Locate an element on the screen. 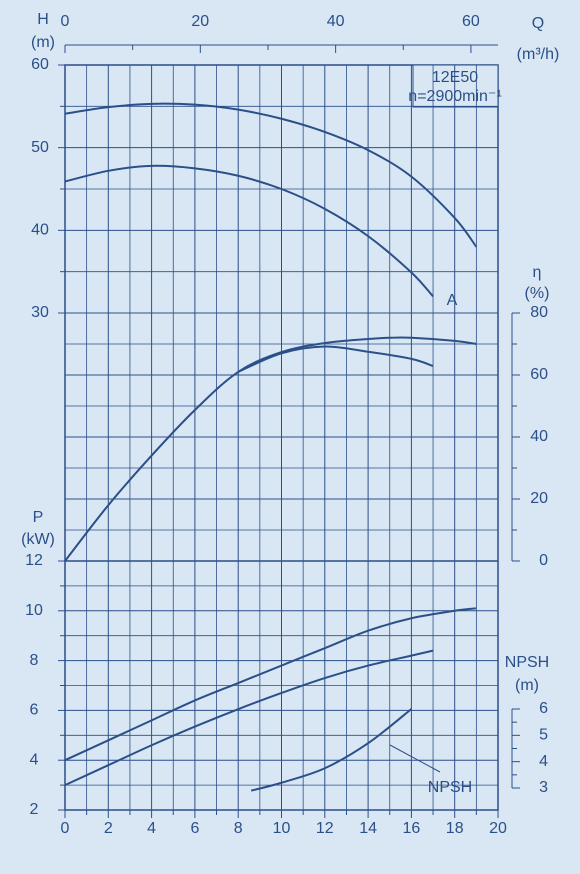 The image size is (580, 874). y-tick-label: 20 is located at coordinates (539, 498).